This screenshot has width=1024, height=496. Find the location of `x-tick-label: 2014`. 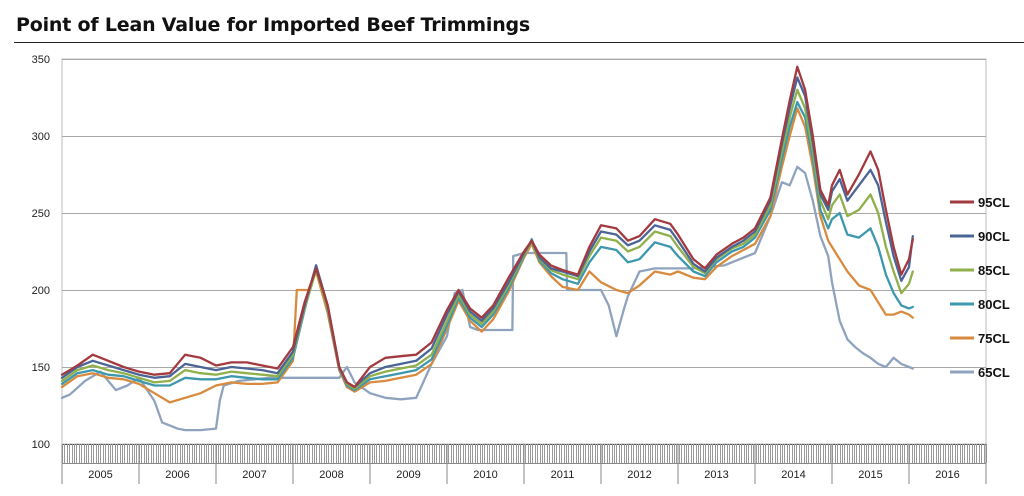

x-tick-label: 2014 is located at coordinates (793, 475).